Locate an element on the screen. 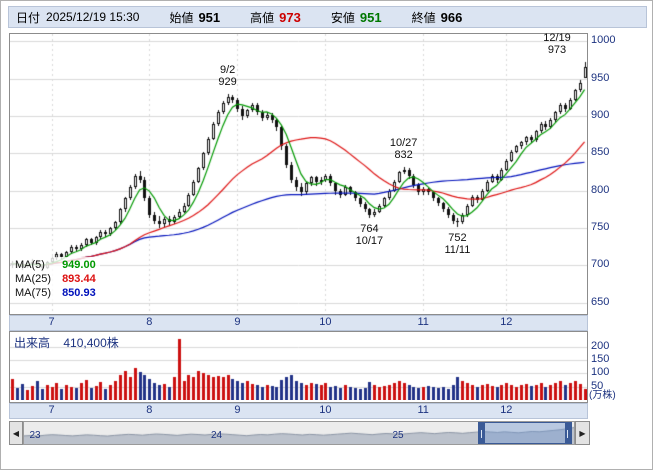 Image resolution: width=653 pixels, height=470 pixels. close-value: 966 is located at coordinates (451, 17).